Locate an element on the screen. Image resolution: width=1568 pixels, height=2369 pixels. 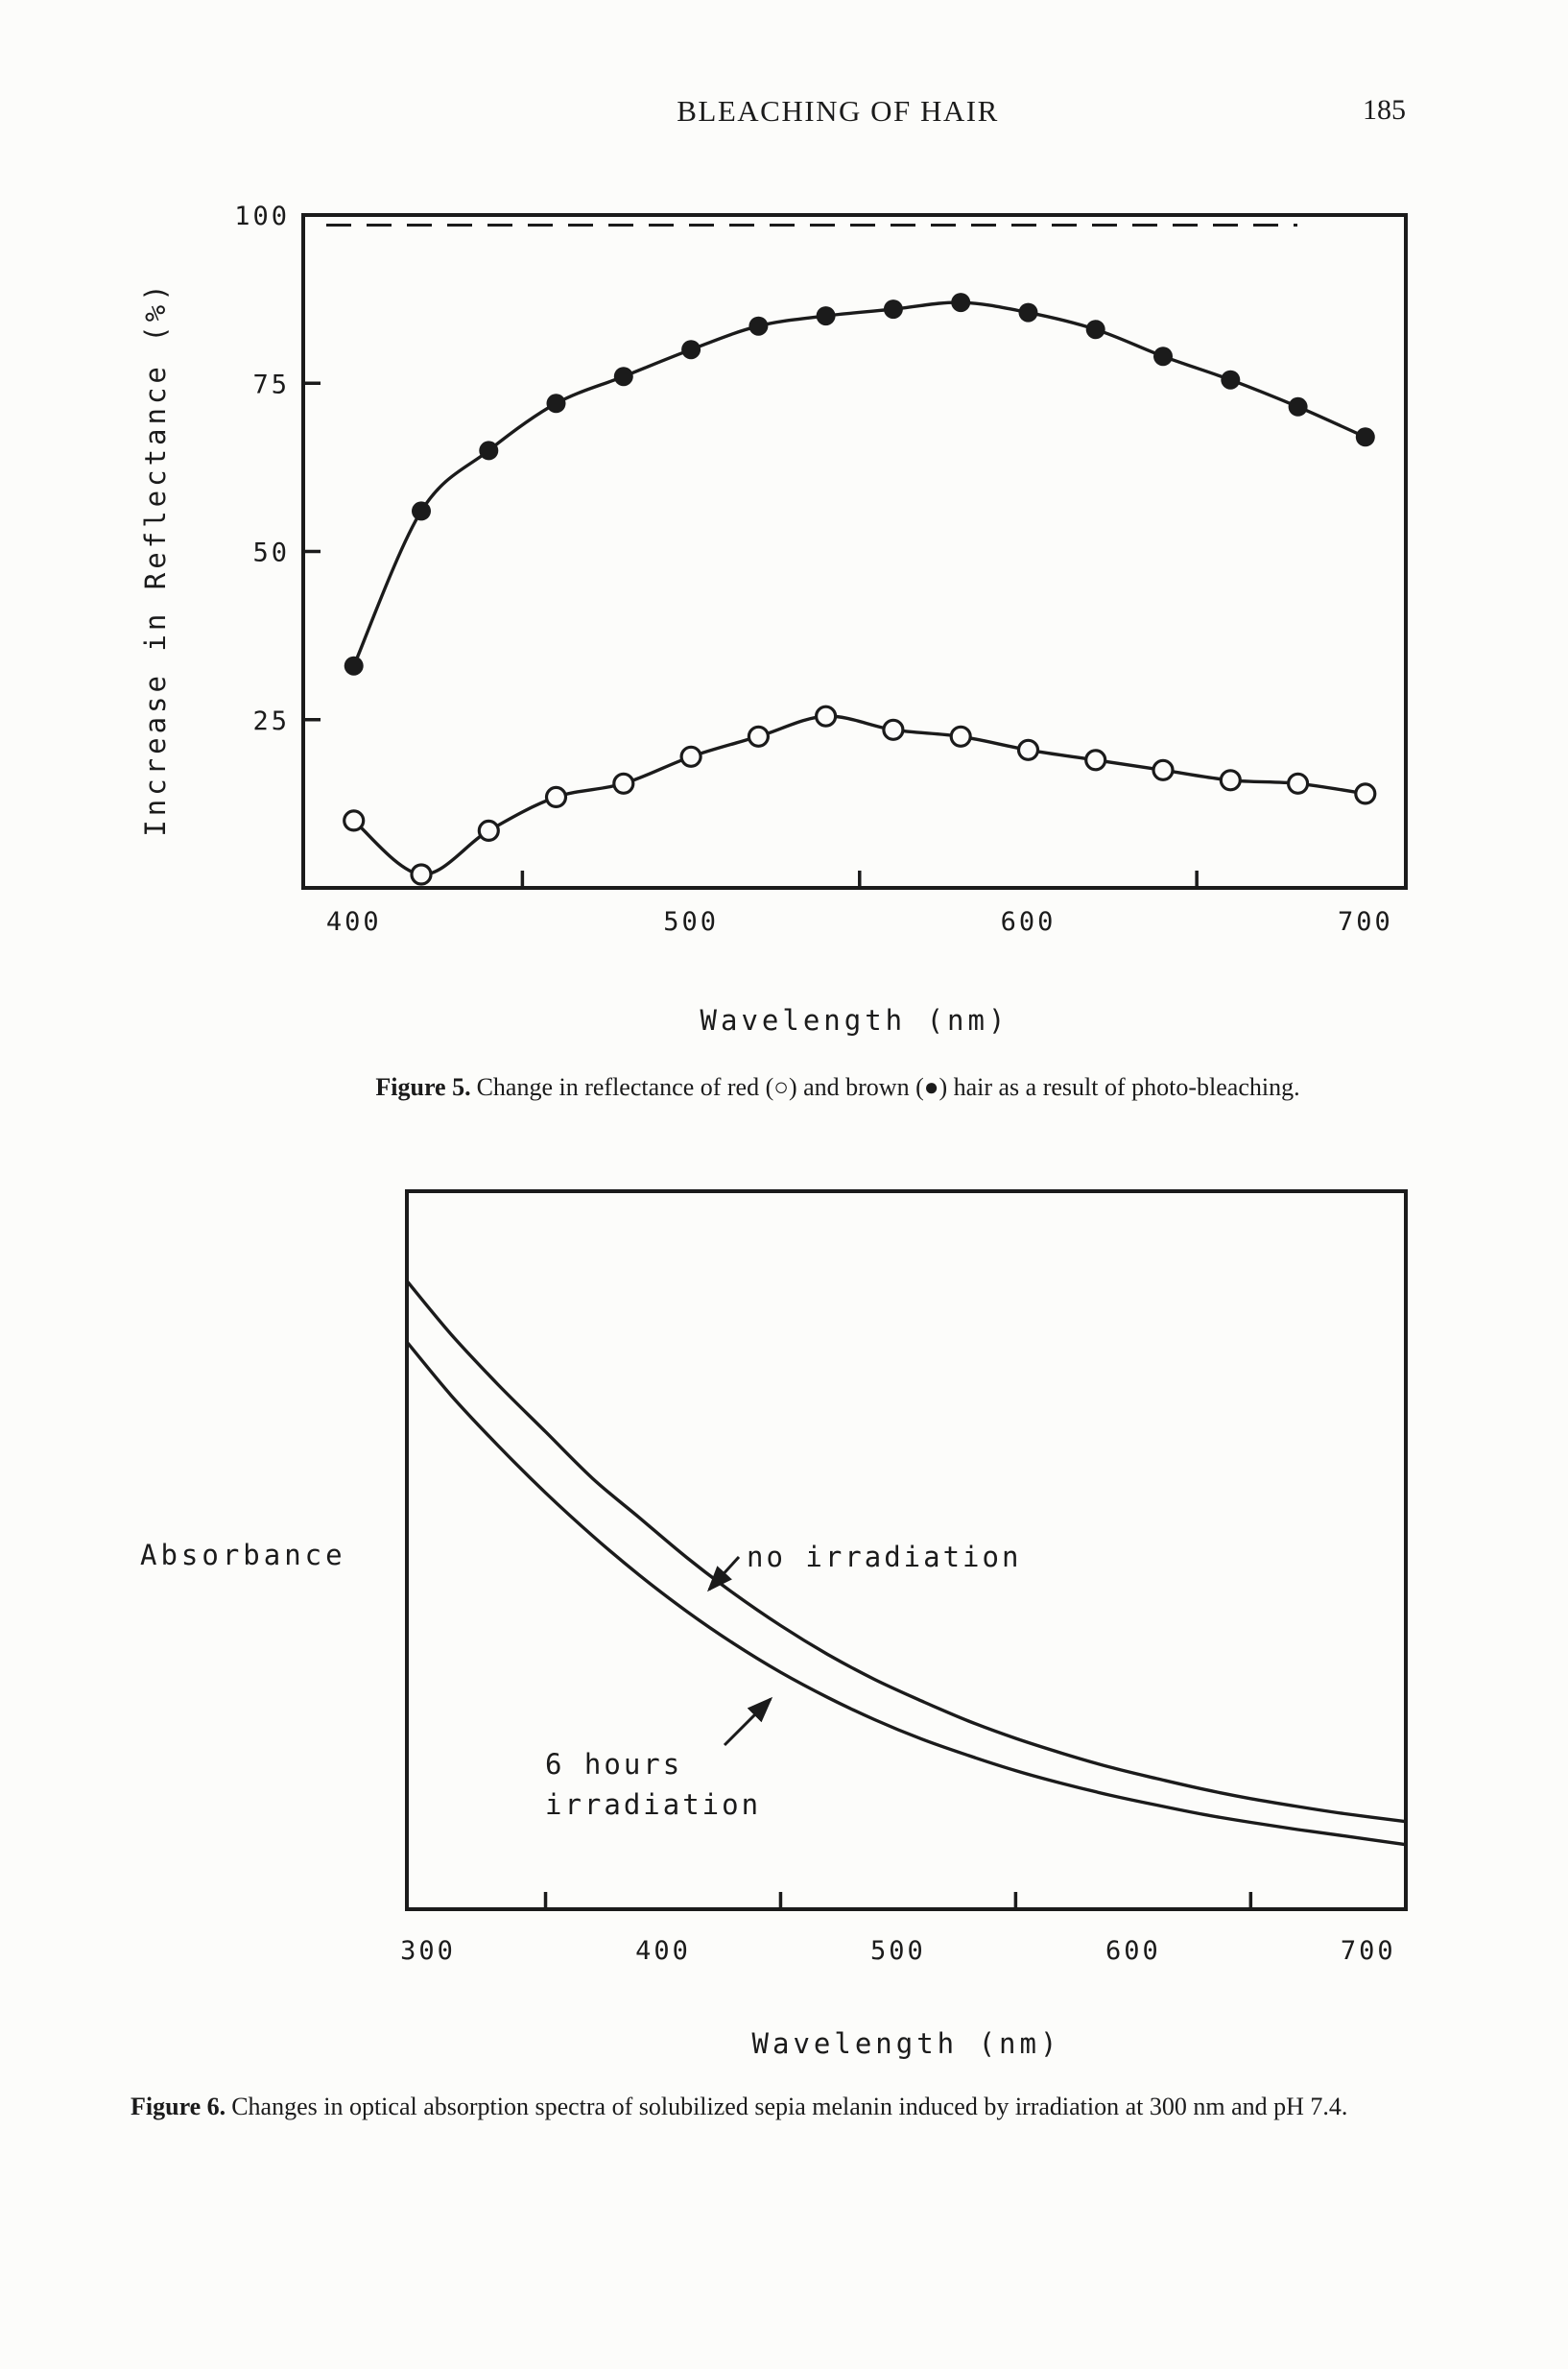
figure5-caption-label: Figure 5. is located at coordinates (423, 1087).